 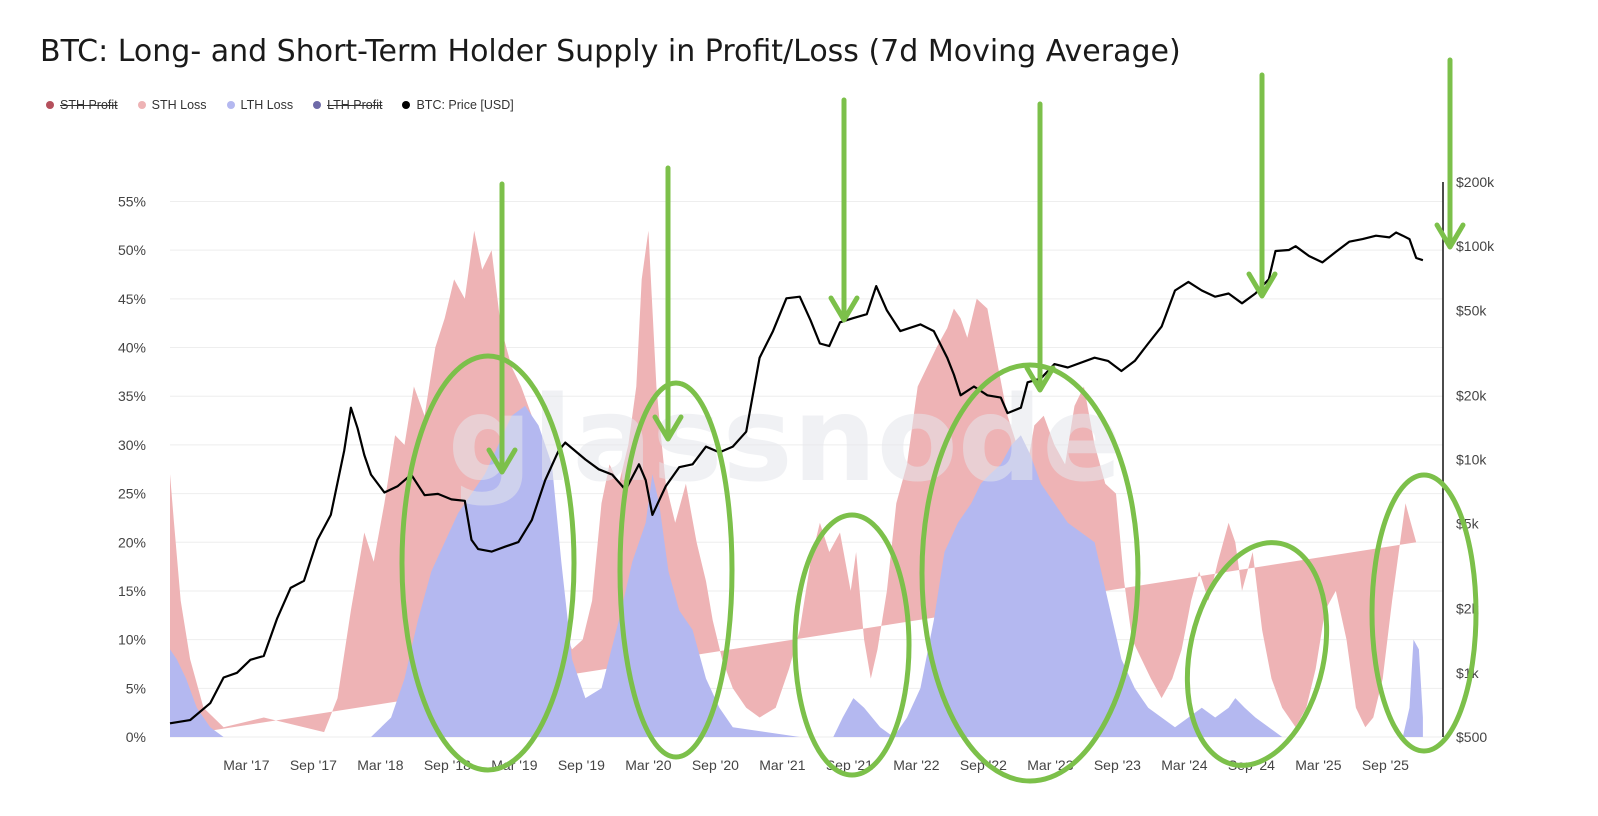 What do you see at coordinates (313, 765) in the screenshot?
I see `x-axis-tick-label: Sep '17` at bounding box center [313, 765].